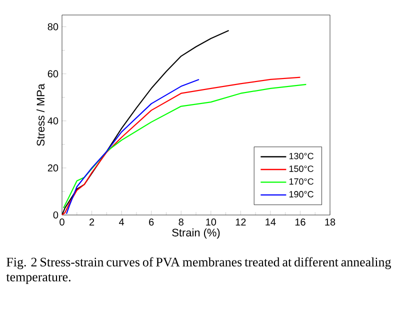 The height and width of the screenshot is (325, 399). What do you see at coordinates (301, 156) in the screenshot?
I see `legend-label: 130°C` at bounding box center [301, 156].